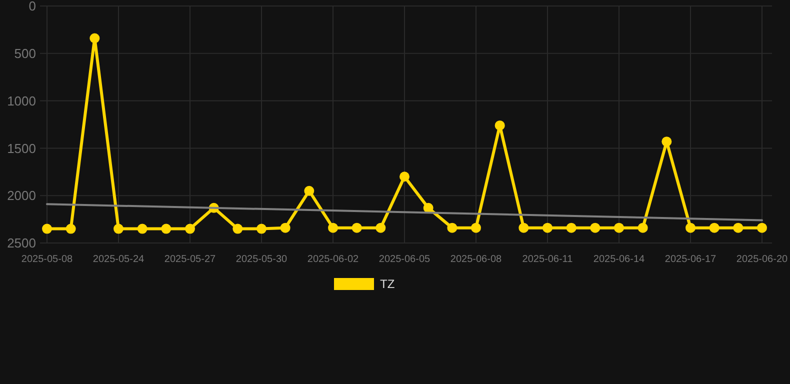 The width and height of the screenshot is (790, 384). Describe the element at coordinates (387, 284) in the screenshot. I see `legend-label: TZ` at that location.